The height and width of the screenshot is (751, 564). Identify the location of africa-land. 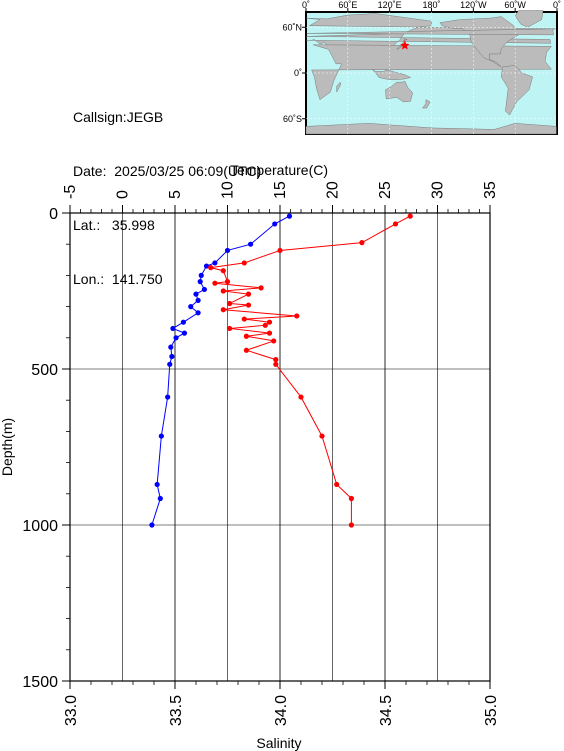
(431, 72).